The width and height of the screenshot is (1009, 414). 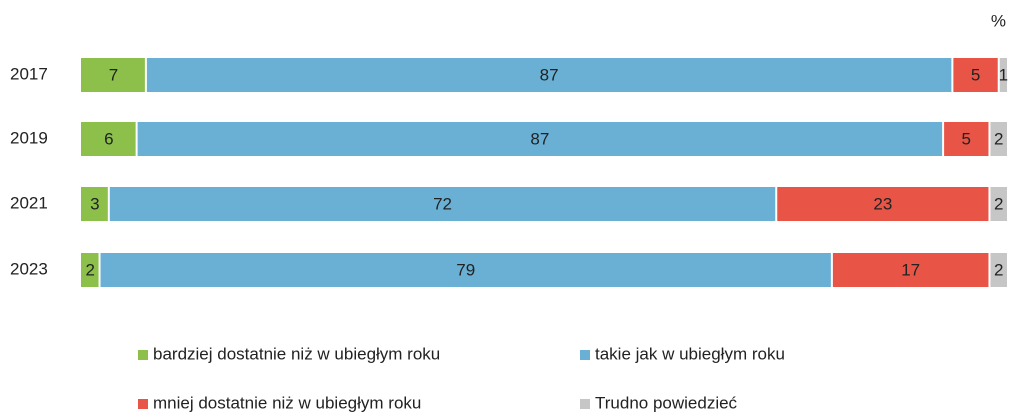 I want to click on data-label: 1, so click(x=1003, y=74).